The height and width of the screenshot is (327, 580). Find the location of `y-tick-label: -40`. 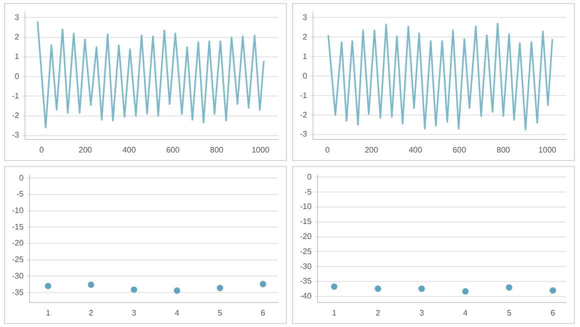

y-tick-label: -40 is located at coordinates (306, 296).